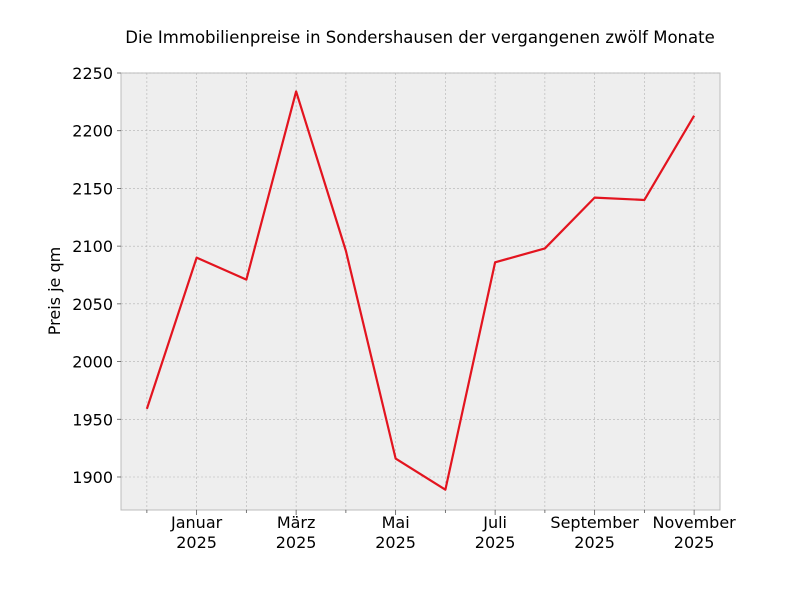 This screenshot has width=800, height=600. I want to click on x-tick-label: Januar 2025, so click(197, 532).